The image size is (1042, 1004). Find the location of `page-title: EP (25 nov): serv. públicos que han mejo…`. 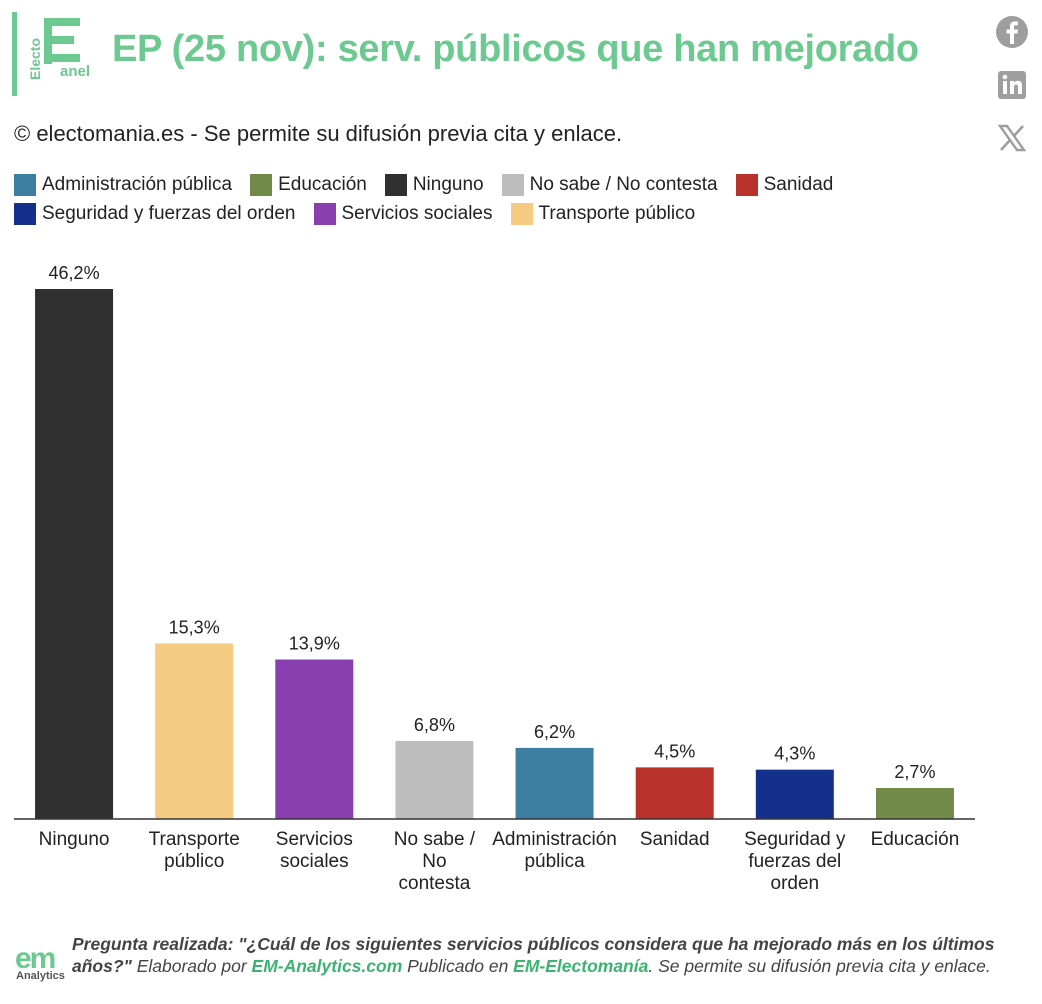

page-title: EP (25 nov): serv. públicos que han mejo… is located at coordinates (515, 49).